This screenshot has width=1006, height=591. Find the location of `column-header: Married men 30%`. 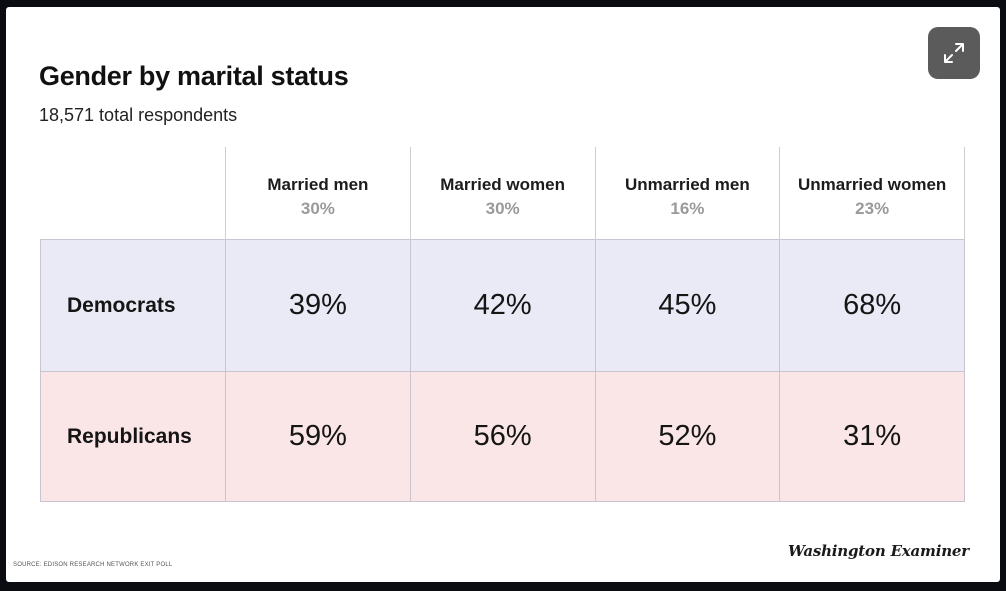

column-header: Married men 30% is located at coordinates (318, 193).